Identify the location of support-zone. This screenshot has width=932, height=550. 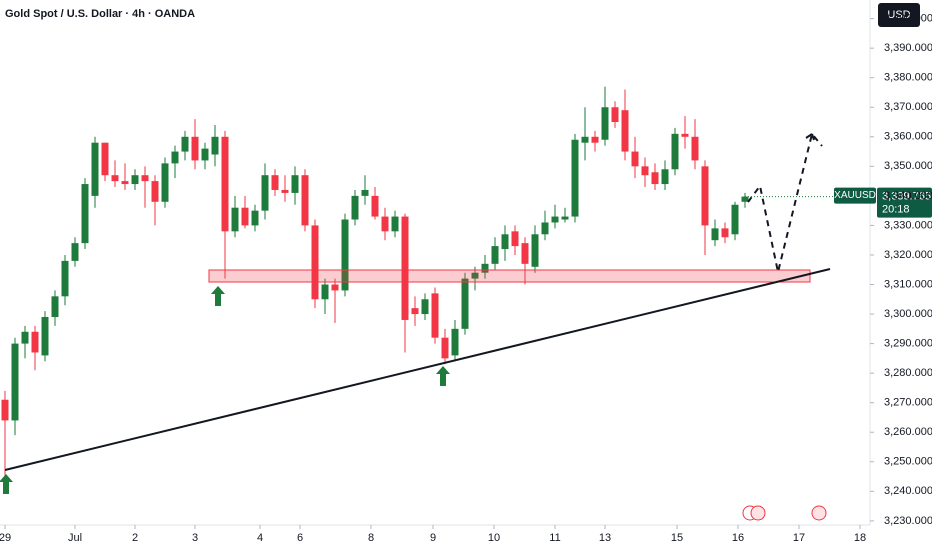
(509, 276).